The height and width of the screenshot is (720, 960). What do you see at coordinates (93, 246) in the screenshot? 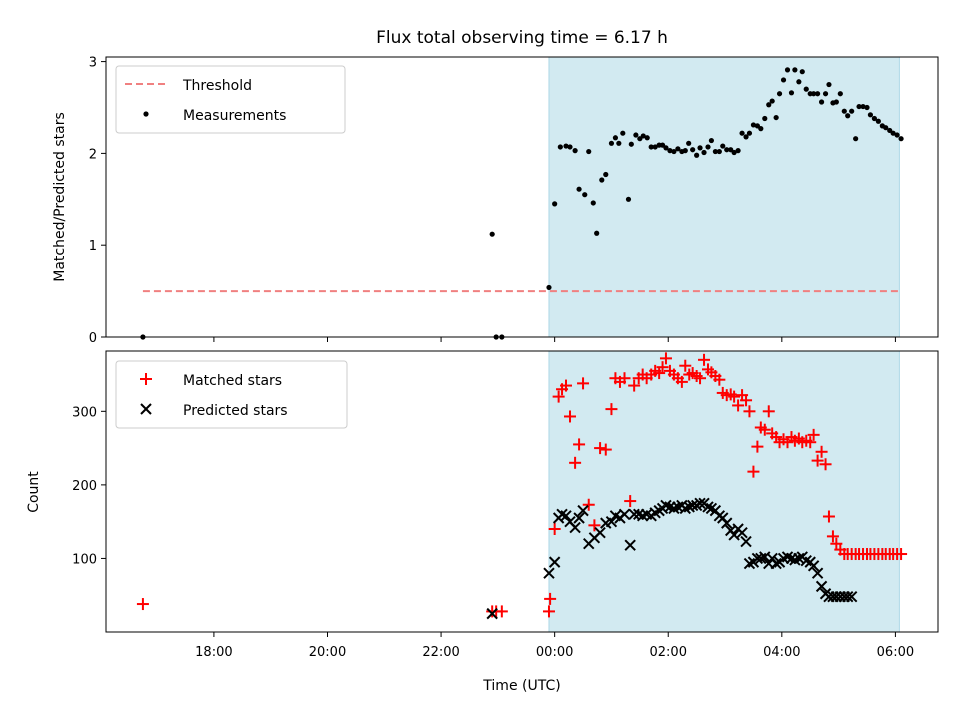
I see `top-ytick-label: 1` at bounding box center [93, 246].